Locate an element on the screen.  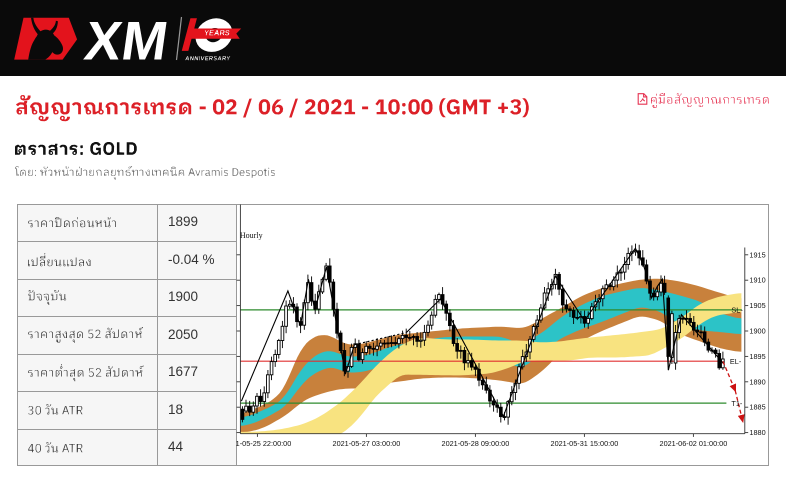
svg-text: 1915 is located at coordinates (757, 254).